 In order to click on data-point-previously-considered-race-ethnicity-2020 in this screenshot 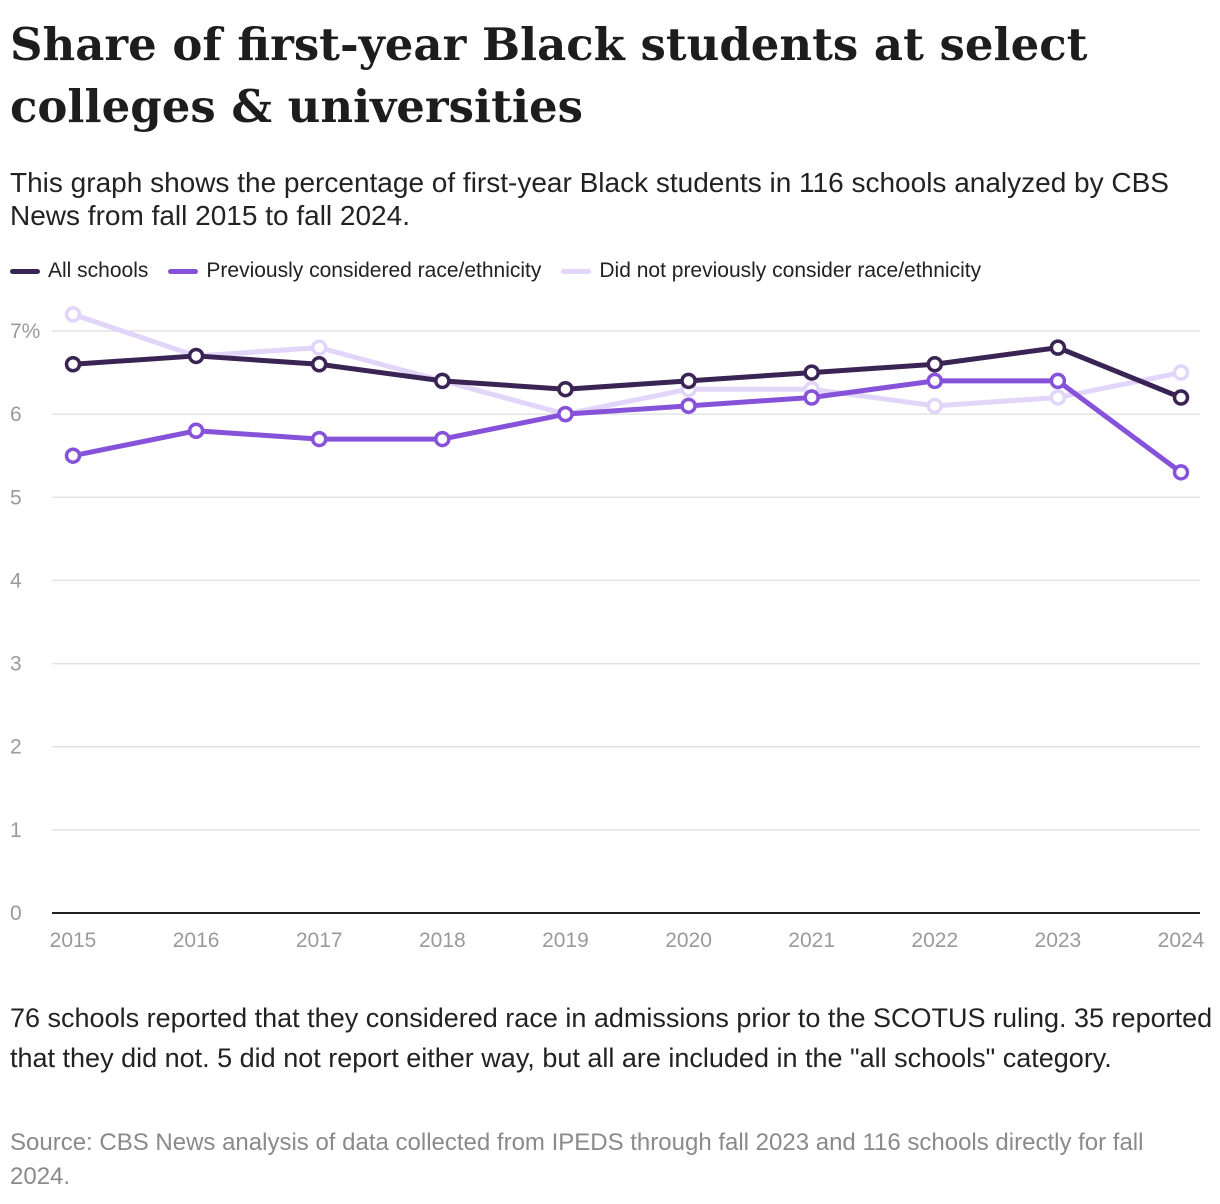, I will do `click(688, 406)`.